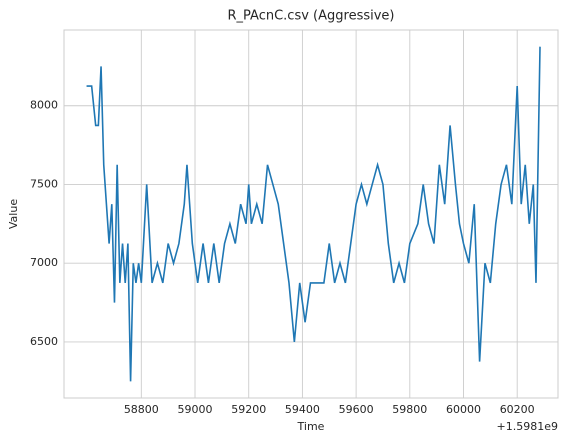  Describe the element at coordinates (44, 262) in the screenshot. I see `y-tick-label: 7000` at that location.